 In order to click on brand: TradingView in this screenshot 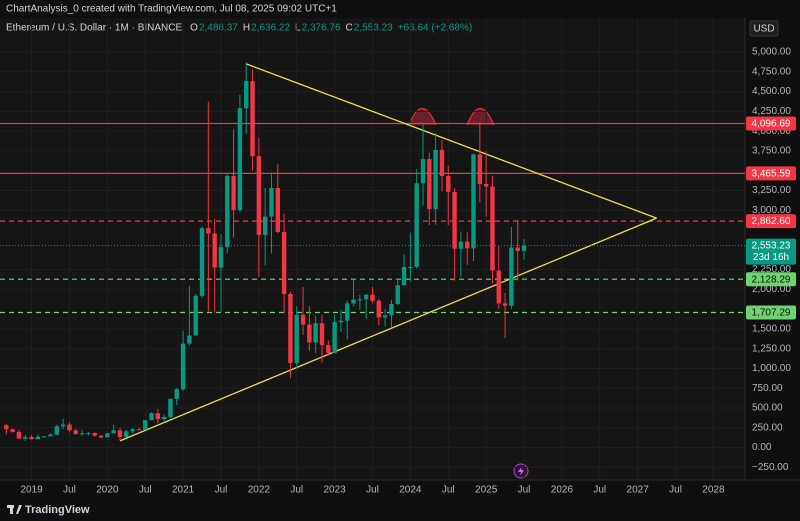, I will do `click(57, 510)`.